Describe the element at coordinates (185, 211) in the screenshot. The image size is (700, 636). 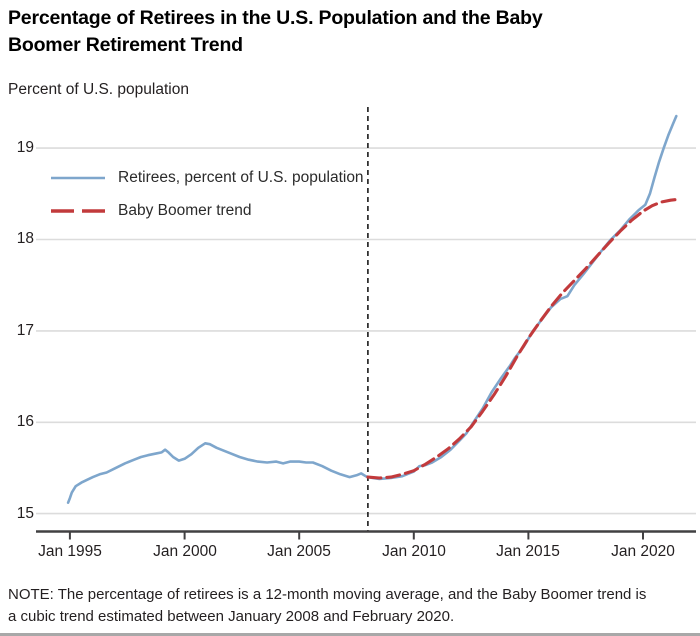
I see `legend-label-trend: Baby Boomer trend` at that location.